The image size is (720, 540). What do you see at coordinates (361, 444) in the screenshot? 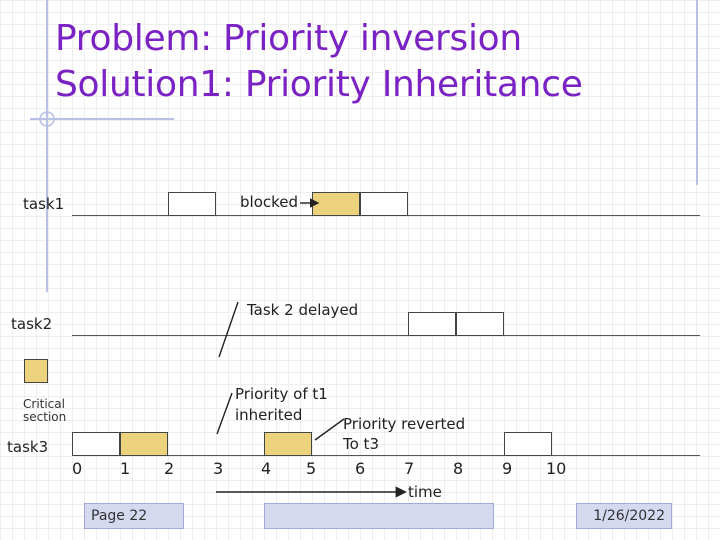
I see `priority-reverted-annotation-2: To t3` at bounding box center [361, 444].